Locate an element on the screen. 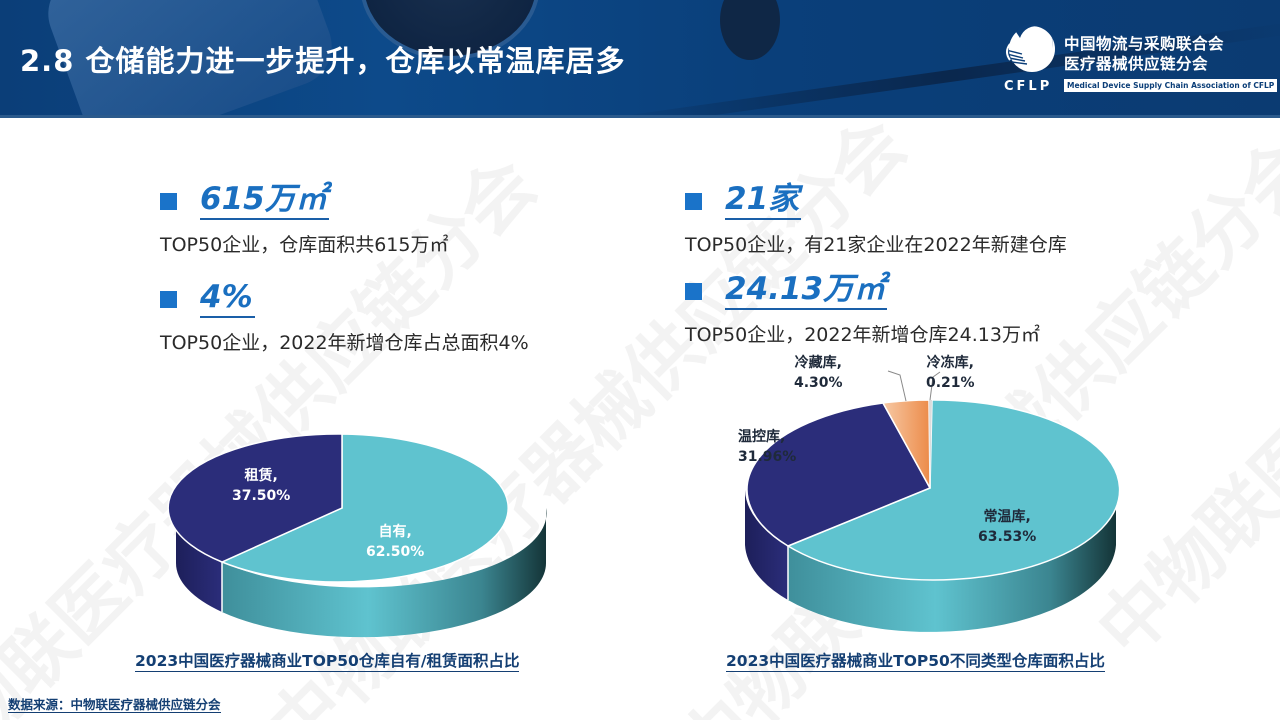 The width and height of the screenshot is (1280, 720). slice-name: 冷冻库, is located at coordinates (950, 363).